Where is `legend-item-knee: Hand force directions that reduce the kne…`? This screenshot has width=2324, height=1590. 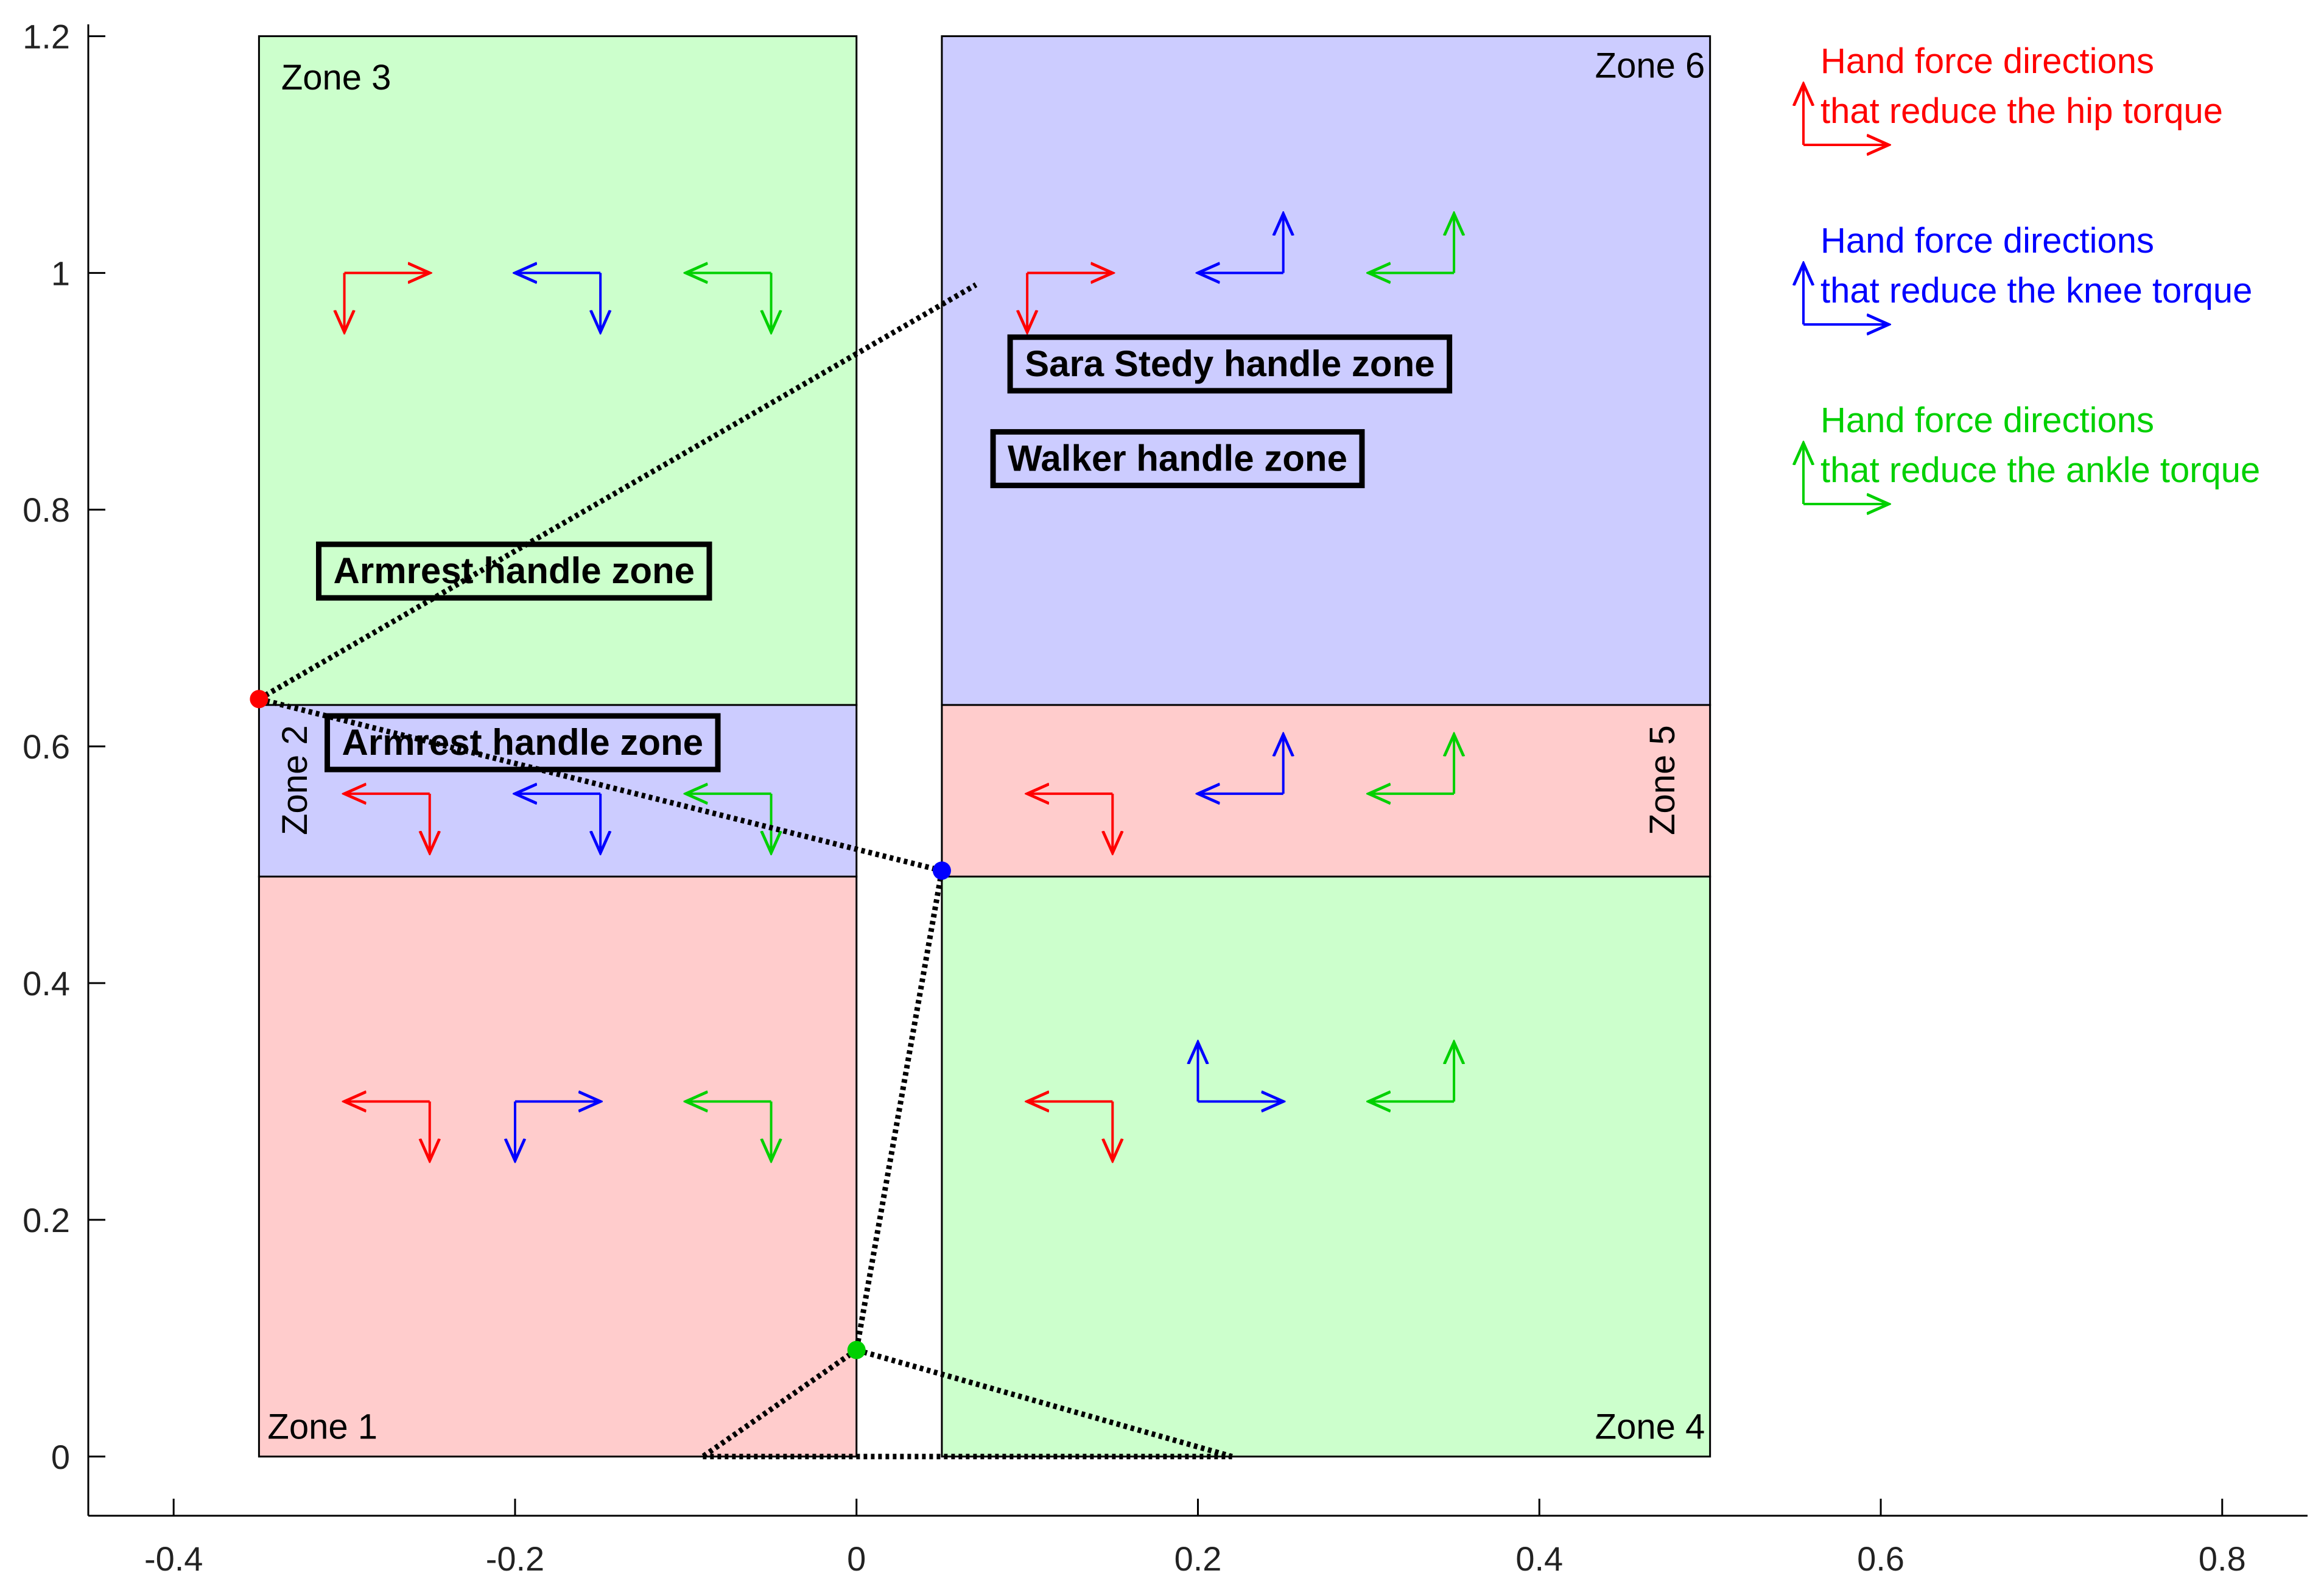 legend-item-knee: Hand force directions that reduce the kne… is located at coordinates (2027, 272).